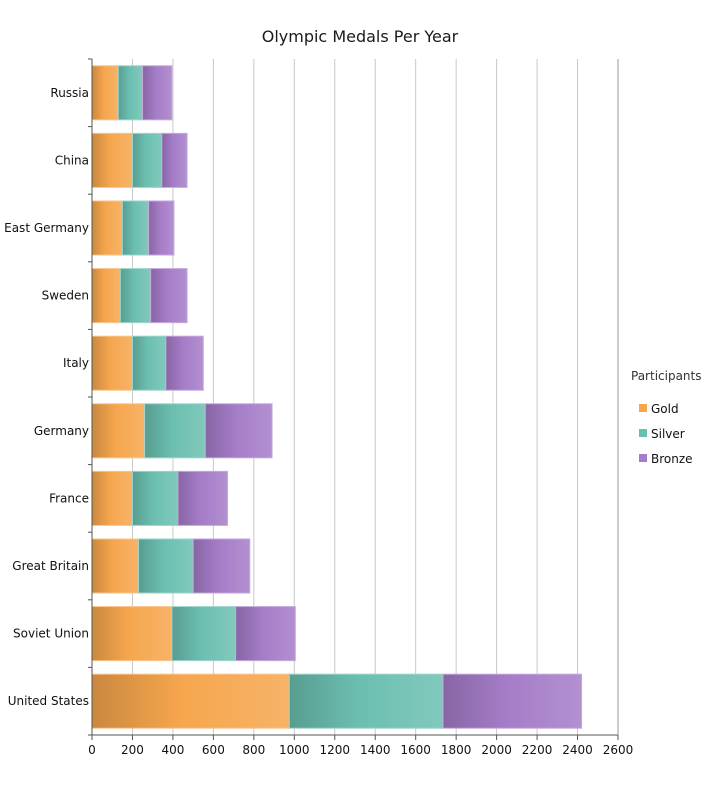 The width and height of the screenshot is (716, 797). I want to click on legend-label-gold: Gold, so click(665, 409).